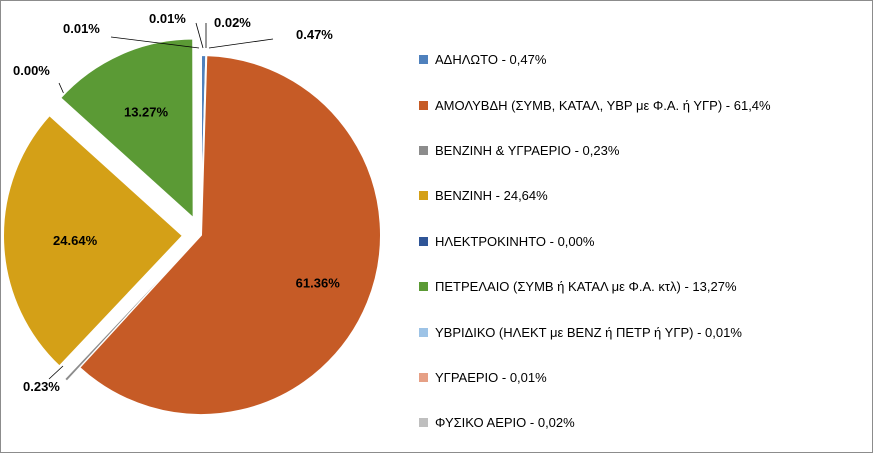 The height and width of the screenshot is (454, 873). What do you see at coordinates (514, 241) in the screenshot?
I see `legend-label: ΗΛΕΚΤΡΟΚΙΝΗΤΟ - 0,00%` at bounding box center [514, 241].